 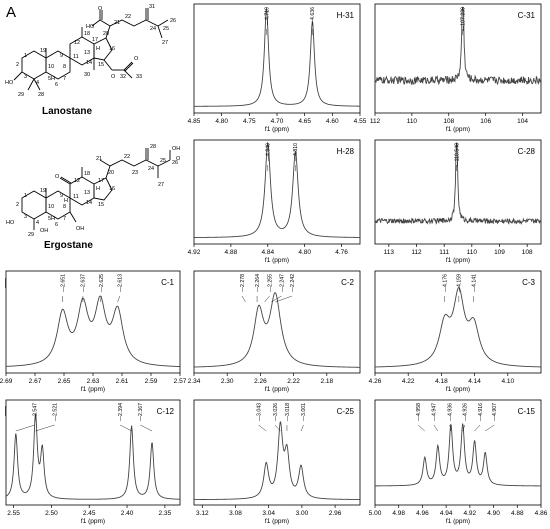 I want to click on lanostane-label: Lanostane, so click(x=67, y=111).